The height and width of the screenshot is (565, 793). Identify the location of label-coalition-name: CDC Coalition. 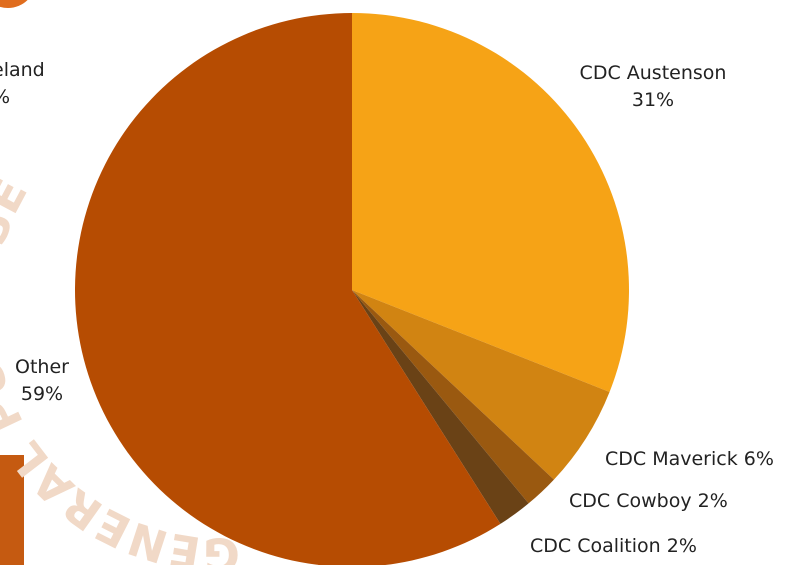
(595, 546).